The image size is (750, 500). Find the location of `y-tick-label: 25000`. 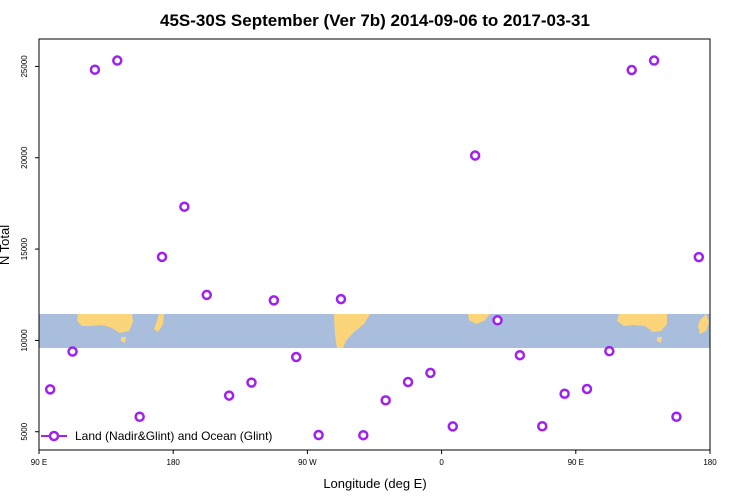

y-tick-label: 25000 is located at coordinates (24, 66).